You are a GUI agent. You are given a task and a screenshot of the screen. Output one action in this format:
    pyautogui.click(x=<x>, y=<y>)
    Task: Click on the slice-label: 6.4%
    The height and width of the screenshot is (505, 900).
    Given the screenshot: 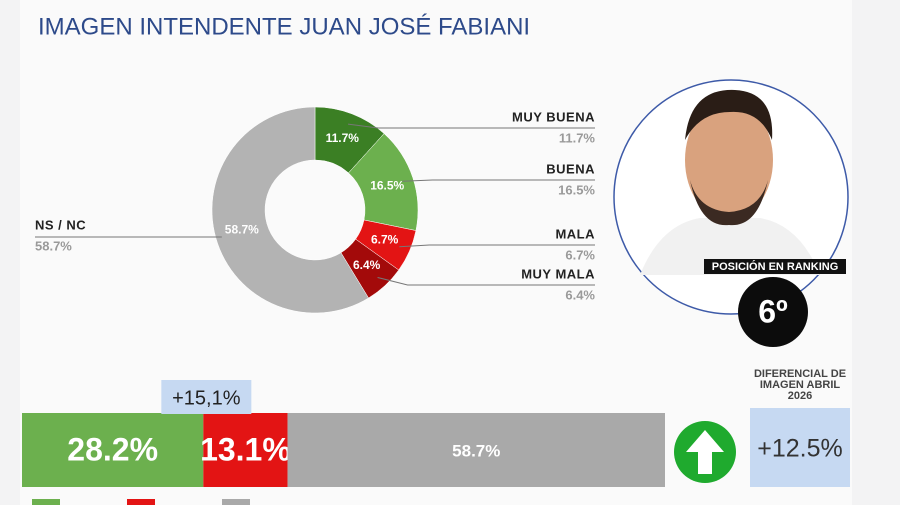 What is the action you would take?
    pyautogui.click(x=367, y=265)
    